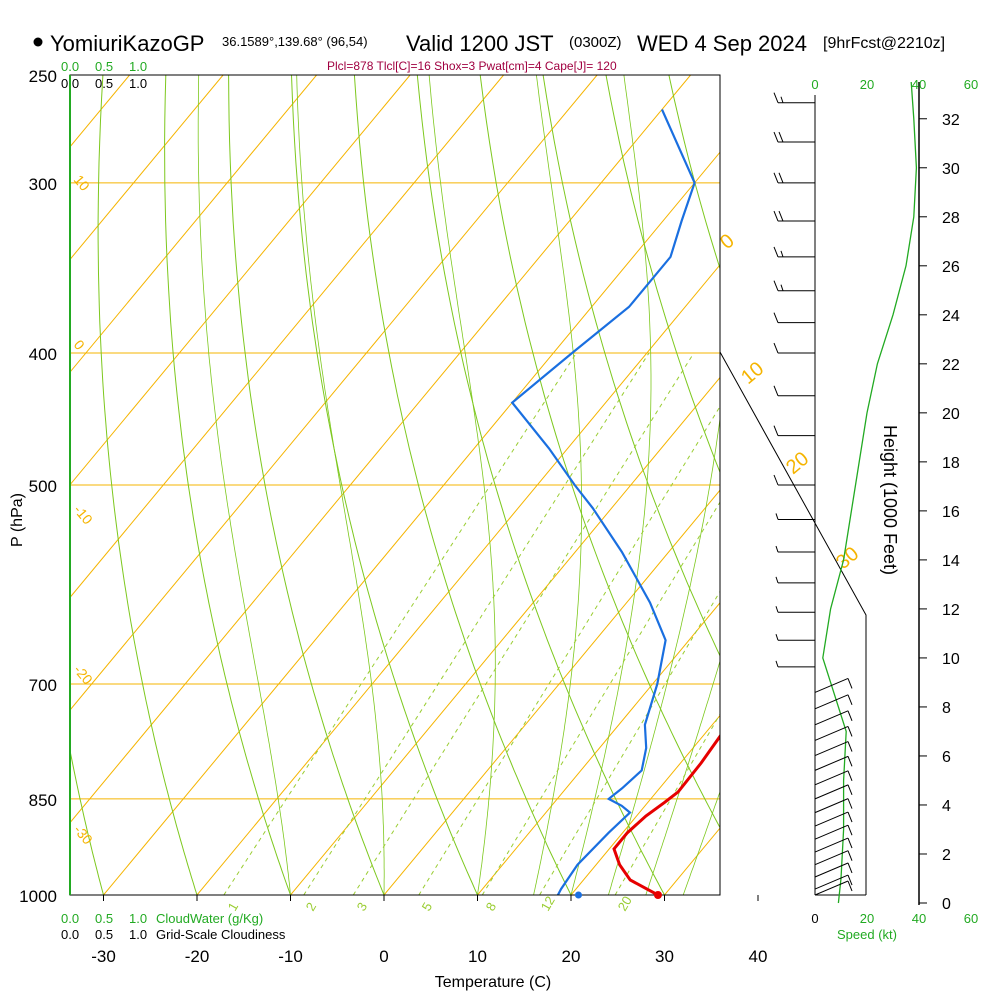  Describe the element at coordinates (797, 463) in the screenshot. I see `isotherm-label: 20` at that location.